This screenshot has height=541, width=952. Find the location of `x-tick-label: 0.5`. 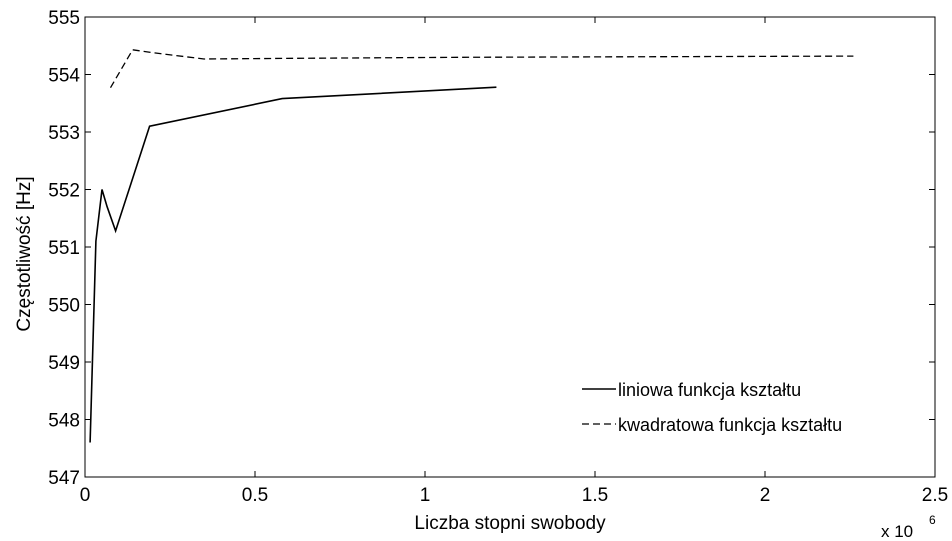

x-tick-label: 0.5 is located at coordinates (255, 495).